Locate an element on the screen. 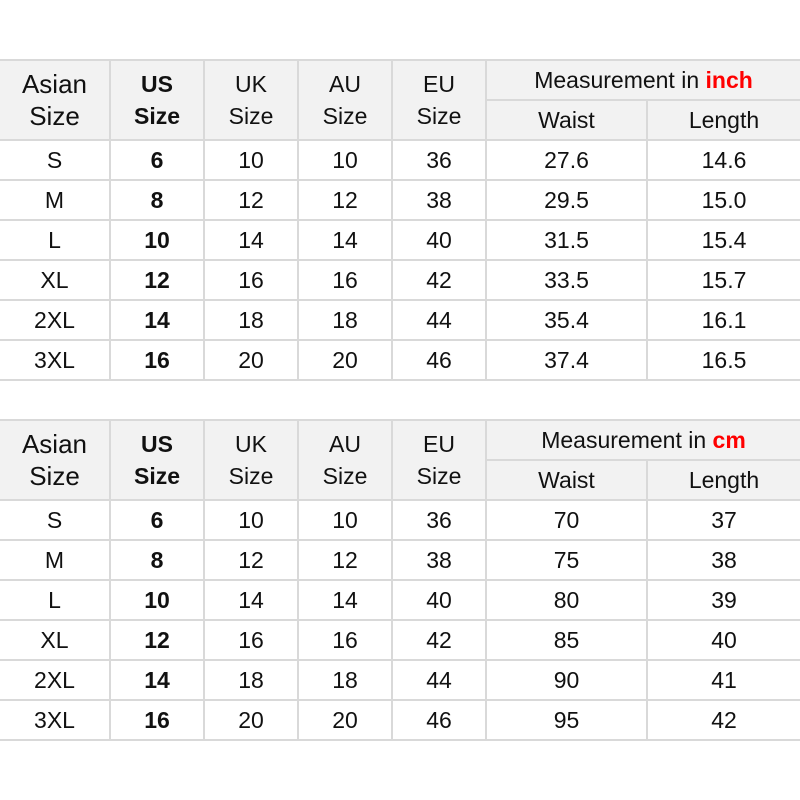  header-us-size: US Size is located at coordinates (157, 100).